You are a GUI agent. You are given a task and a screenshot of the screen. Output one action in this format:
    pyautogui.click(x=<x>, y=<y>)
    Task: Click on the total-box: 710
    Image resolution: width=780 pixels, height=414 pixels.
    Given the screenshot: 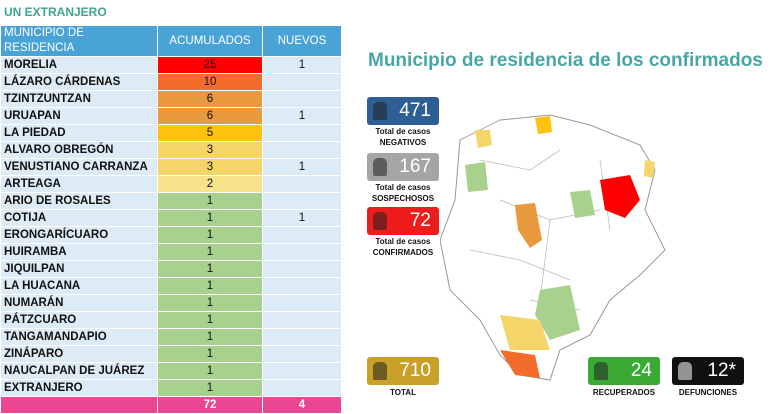 What is the action you would take?
    pyautogui.click(x=403, y=371)
    